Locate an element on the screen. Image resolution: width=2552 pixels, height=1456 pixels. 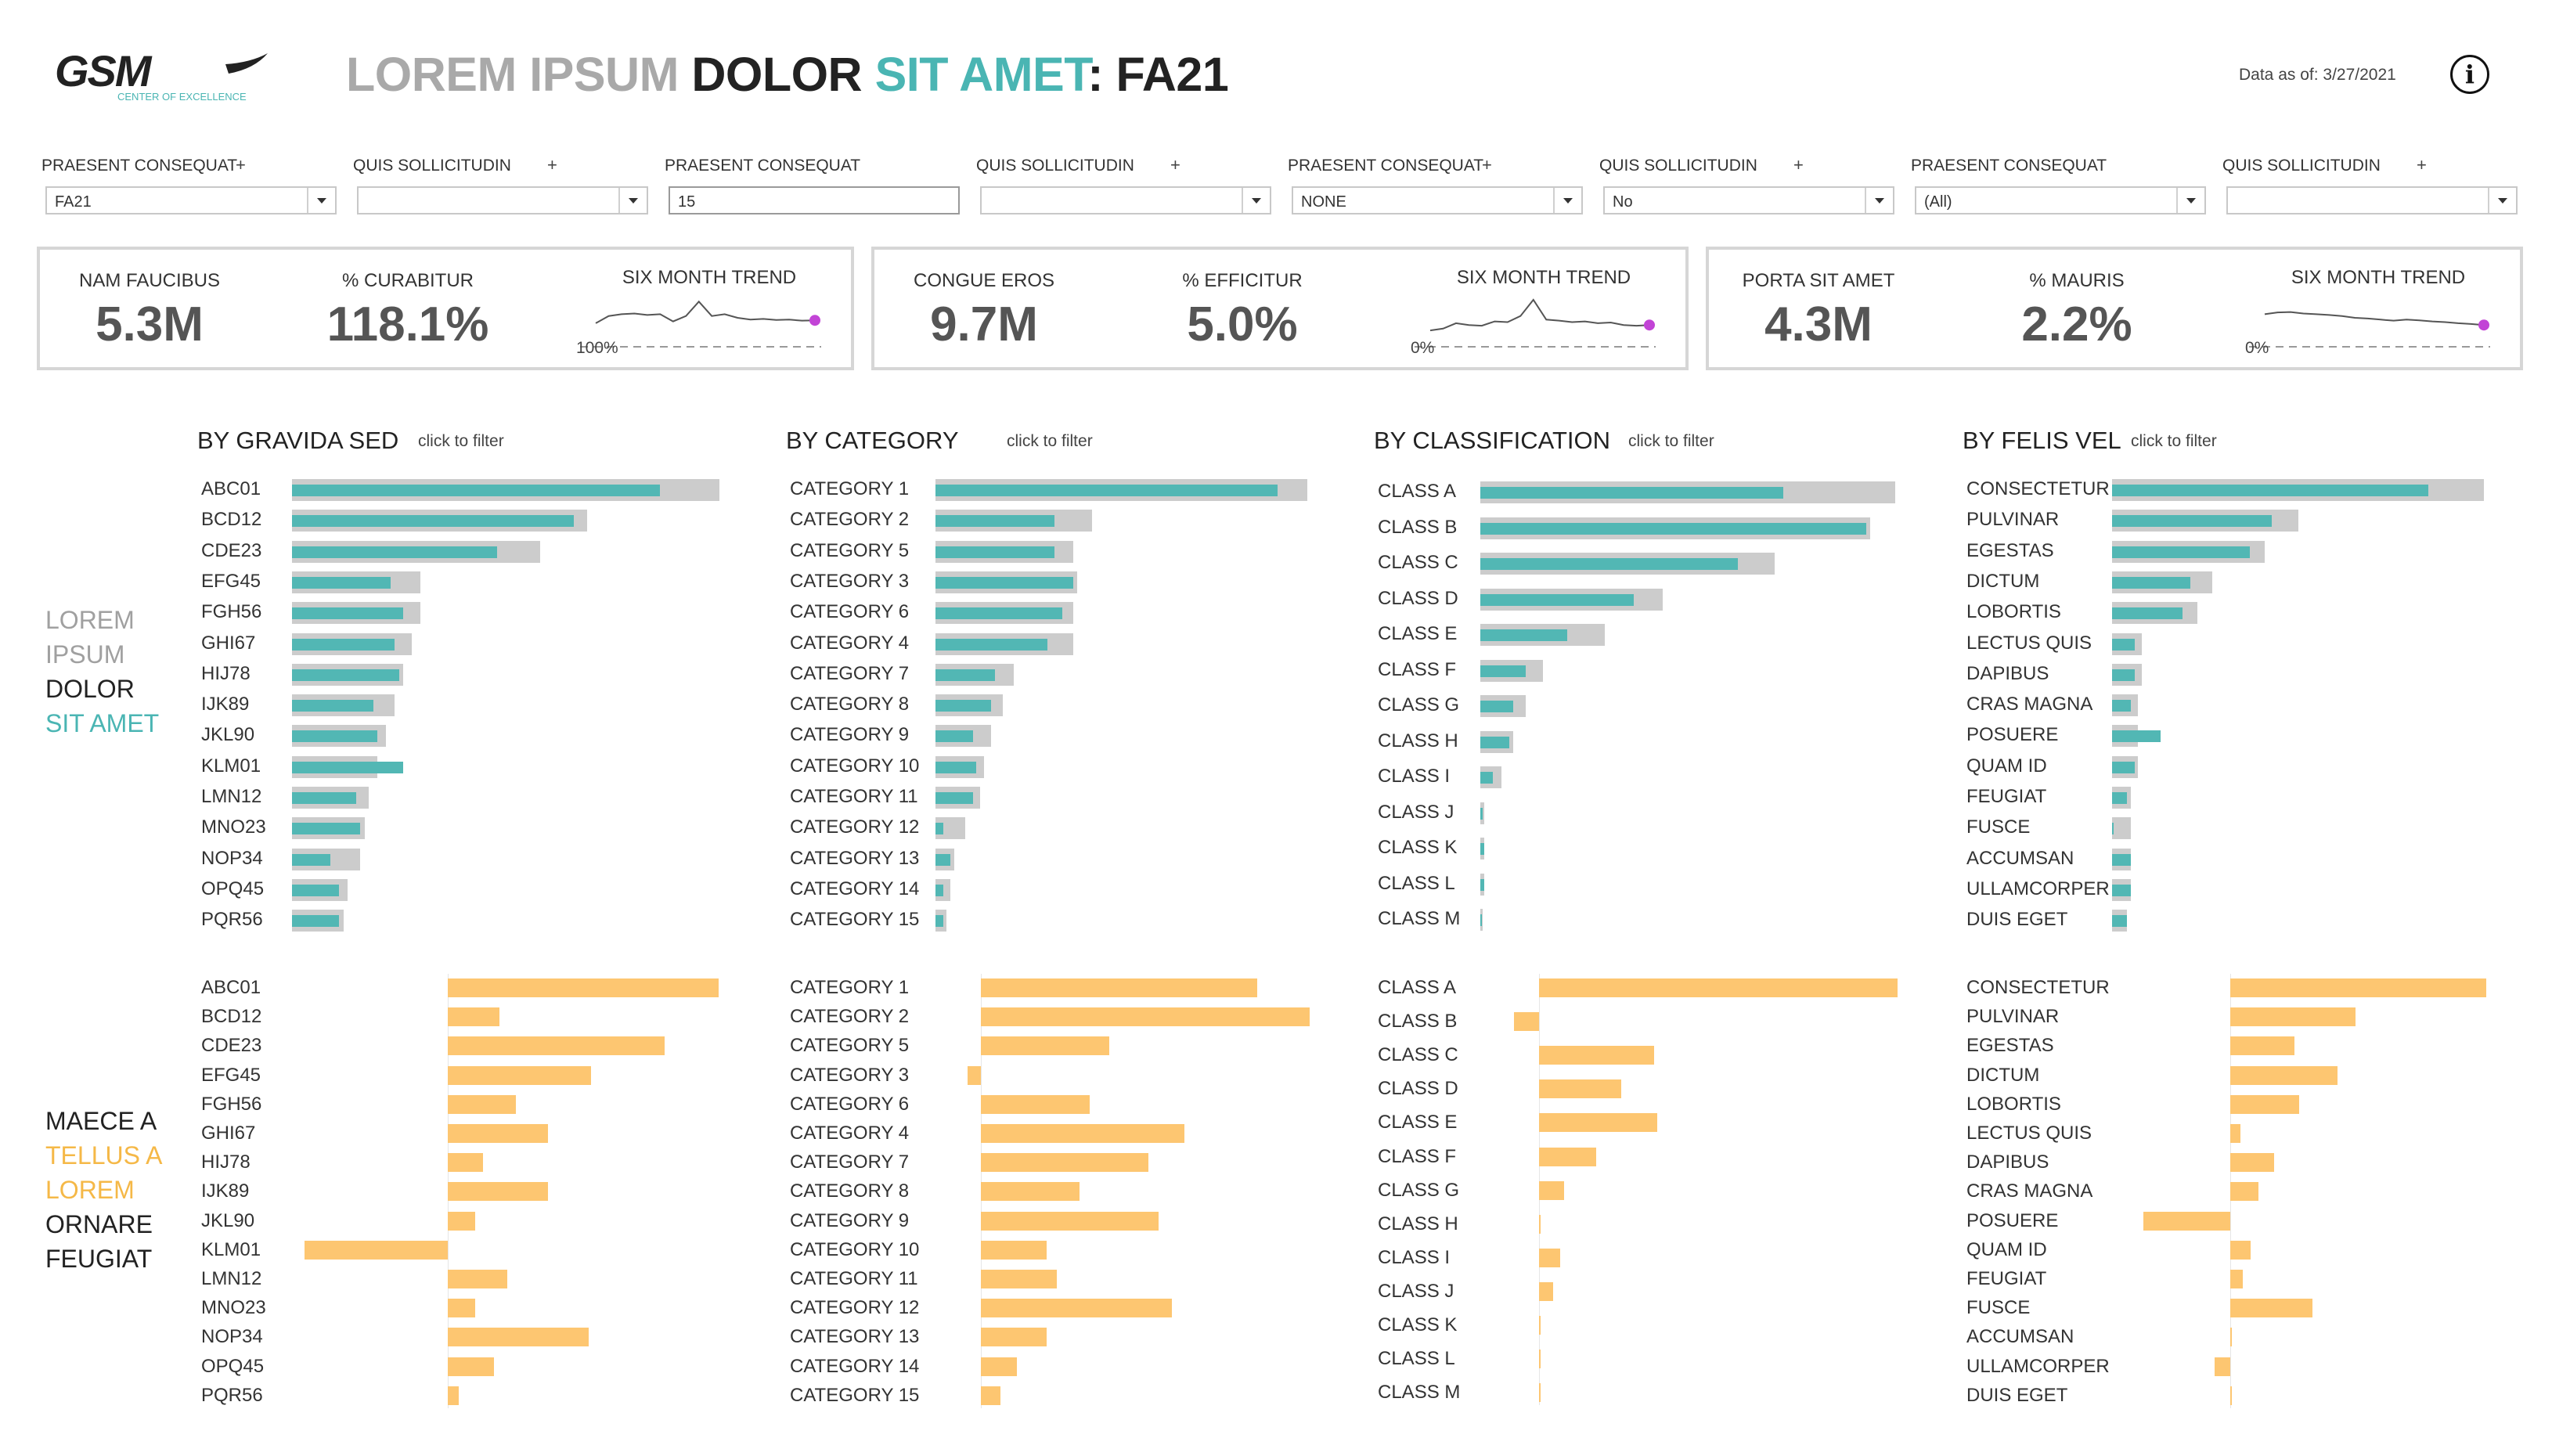
bar-label: CONSECTETUR is located at coordinates (2038, 488).